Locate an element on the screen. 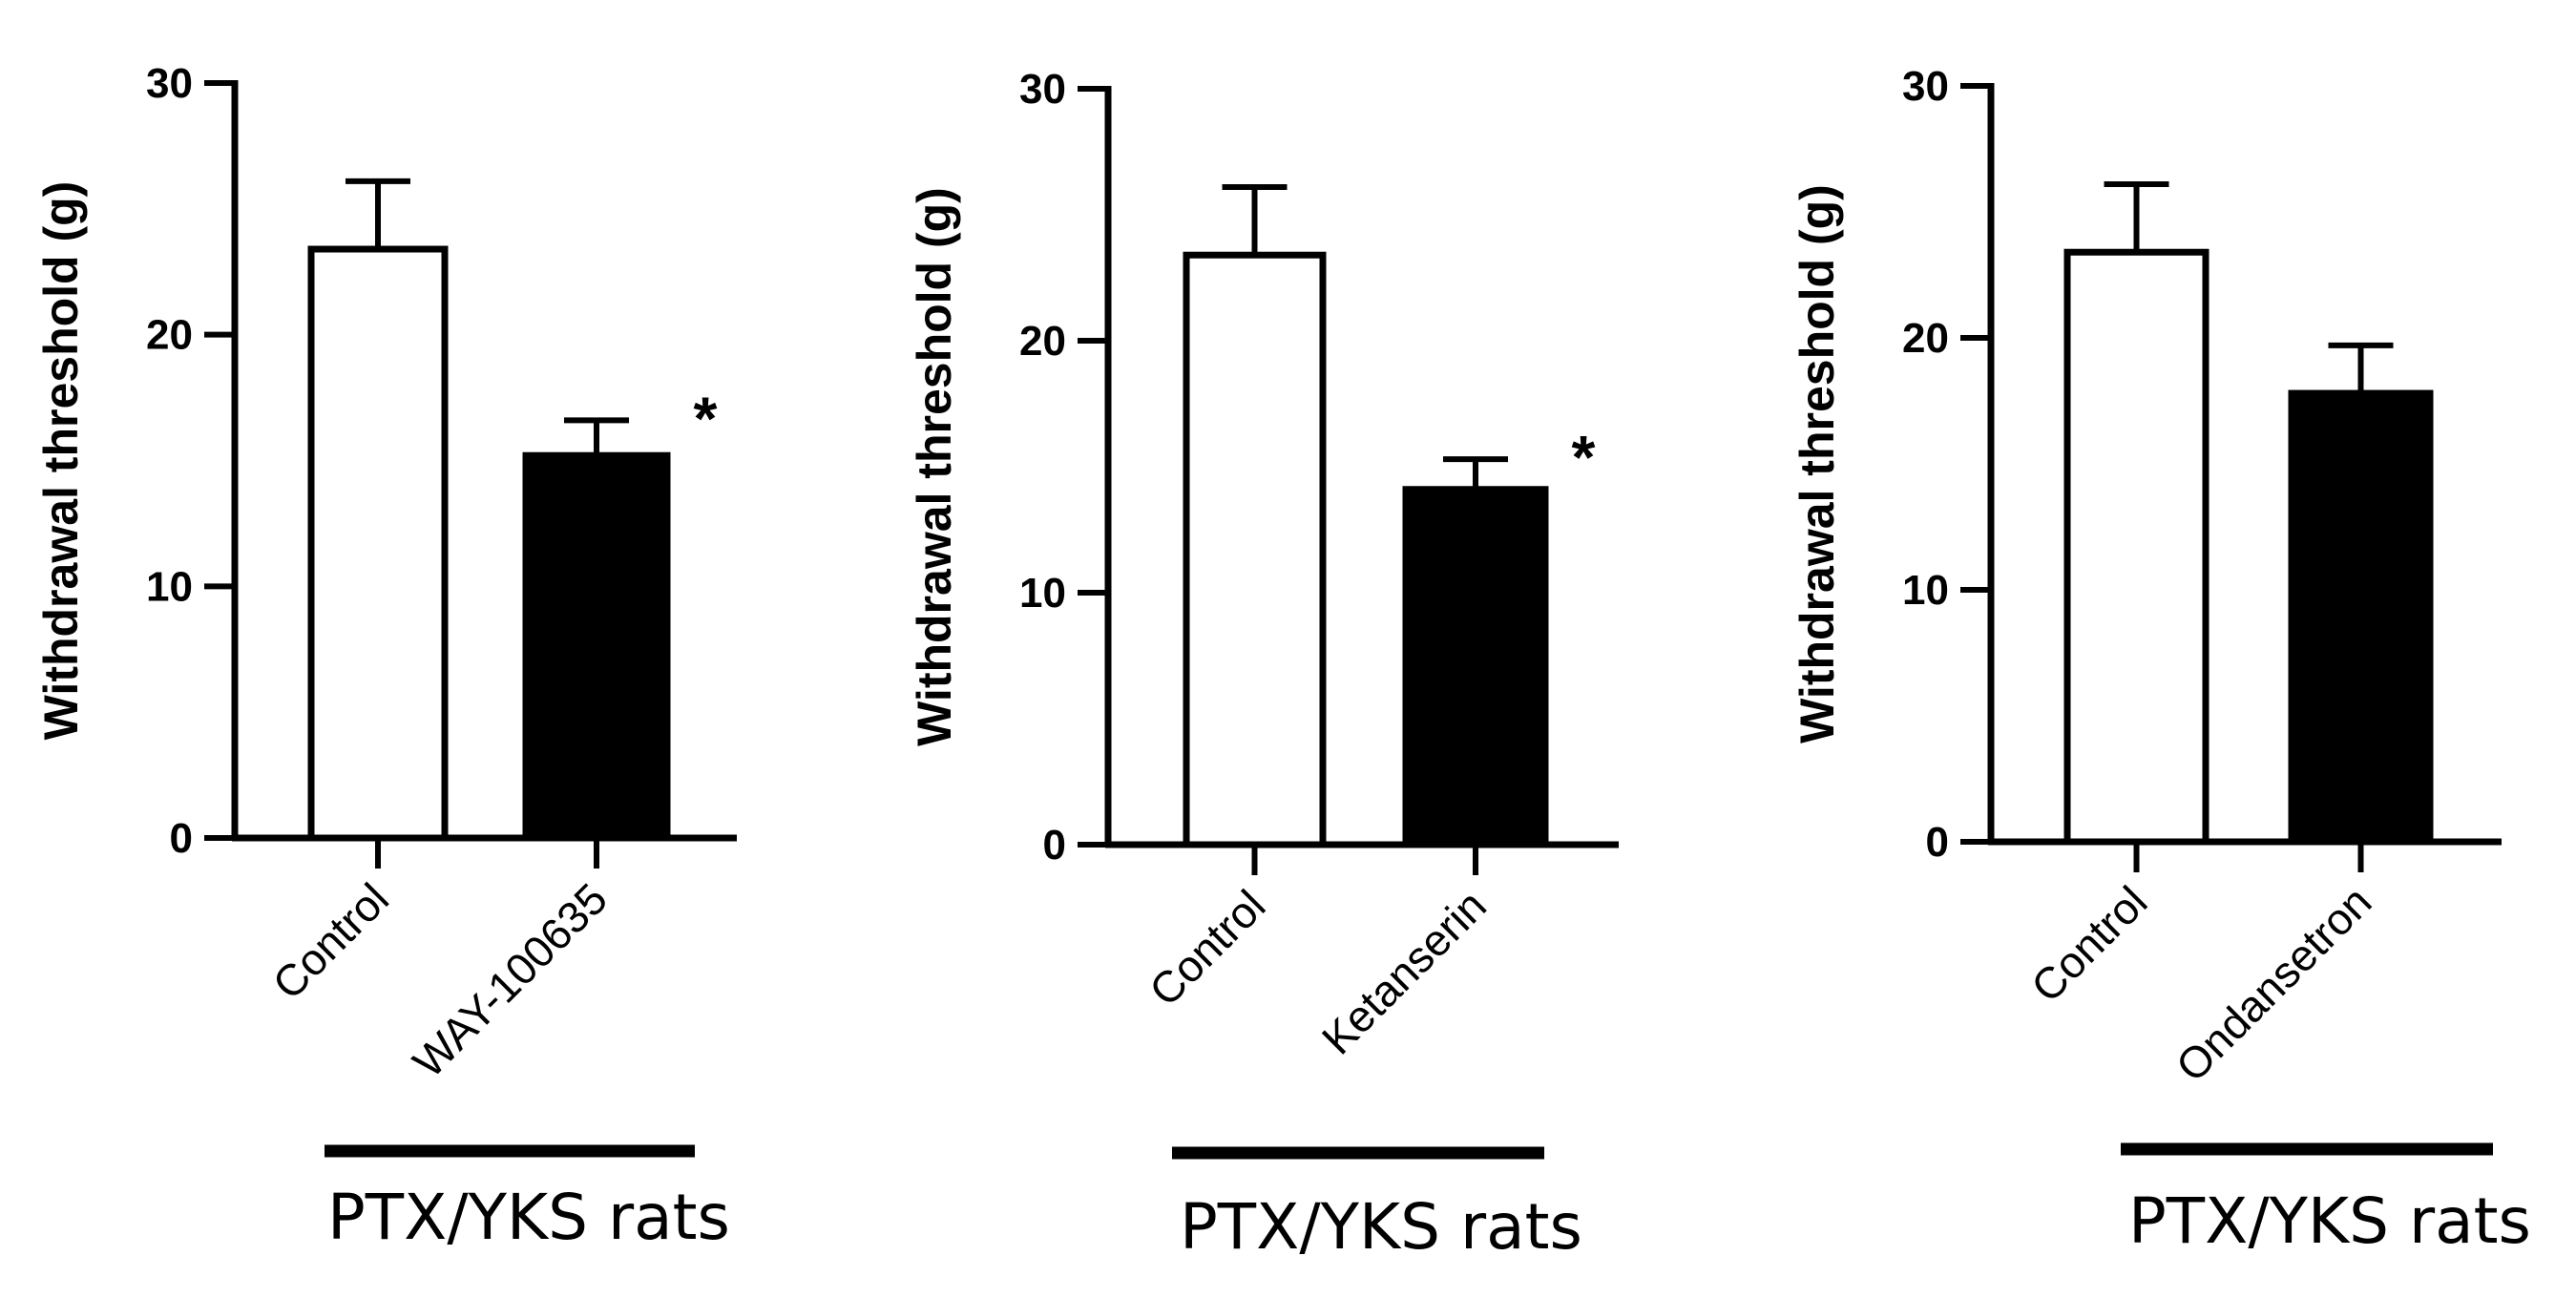 This screenshot has height=1298, width=2576. category-label: Ondansetron is located at coordinates (2274, 984).